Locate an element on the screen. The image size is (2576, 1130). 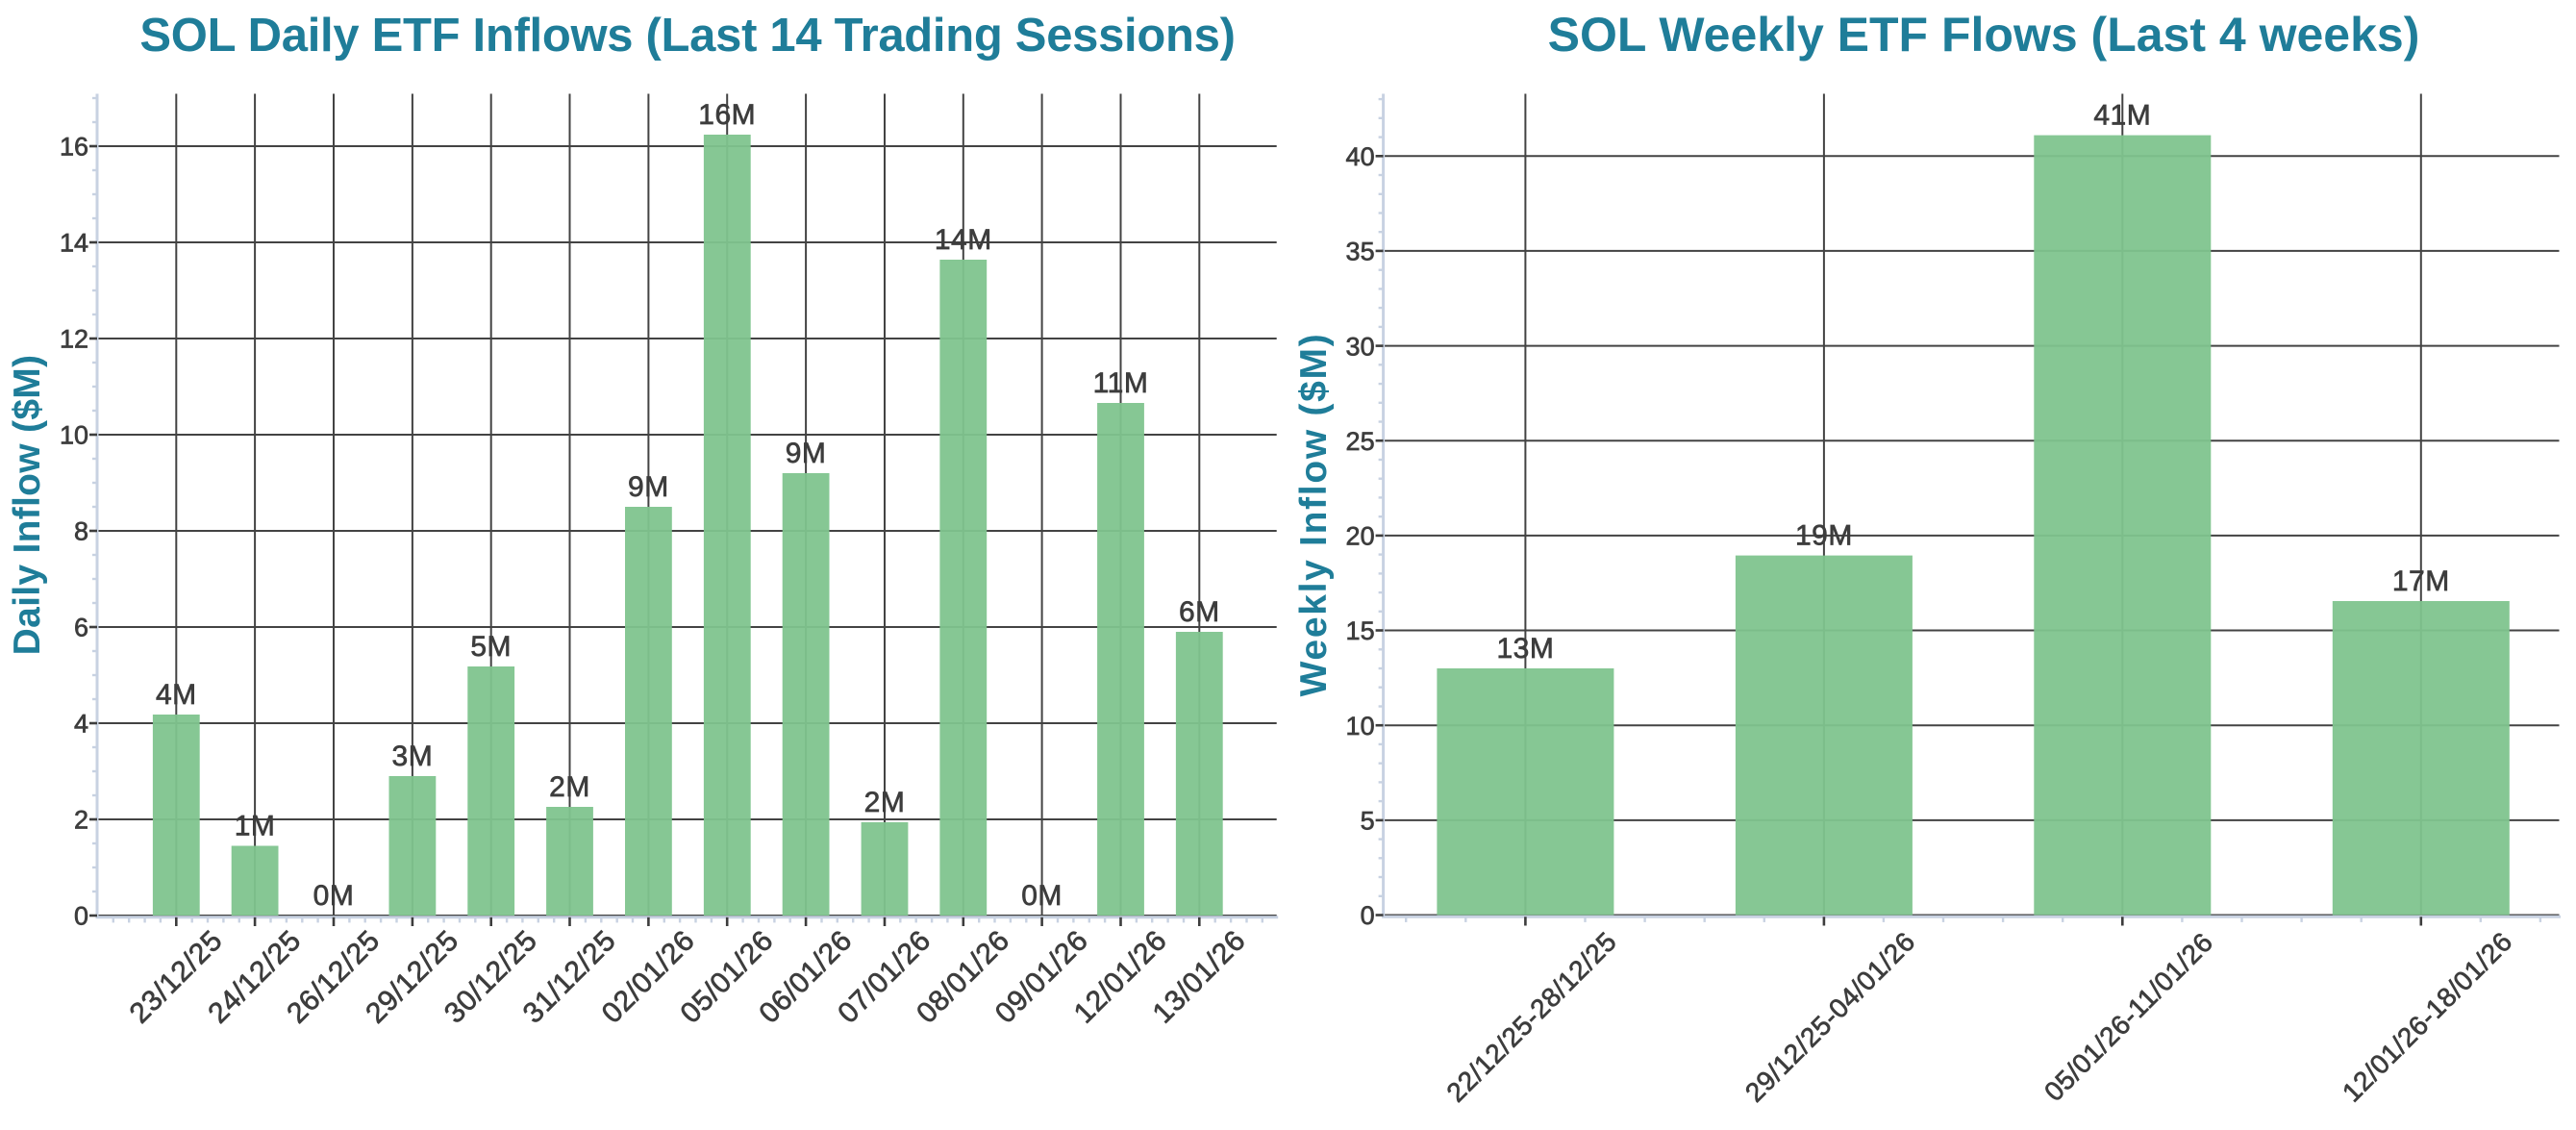
svg-text: 16M is located at coordinates (727, 115).